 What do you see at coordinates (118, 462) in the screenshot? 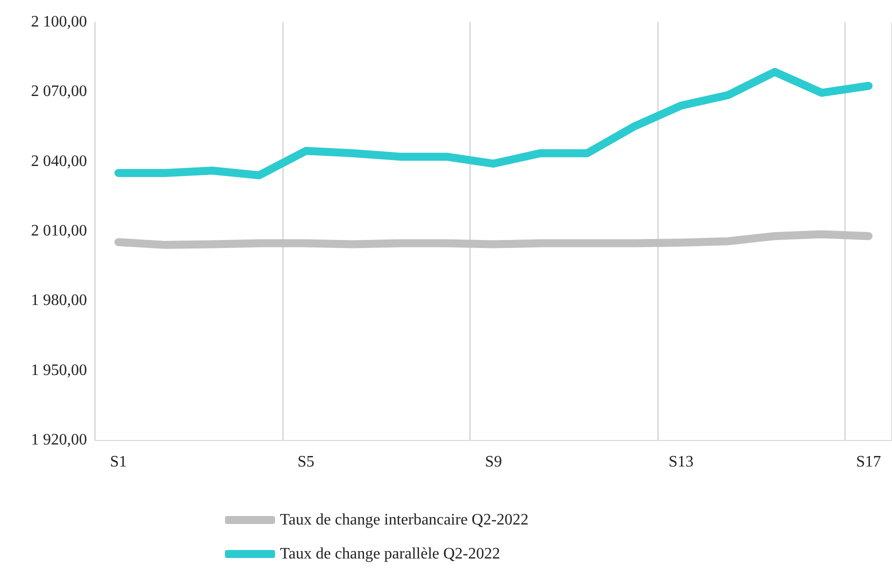
I see `x-tick-label: S1` at bounding box center [118, 462].